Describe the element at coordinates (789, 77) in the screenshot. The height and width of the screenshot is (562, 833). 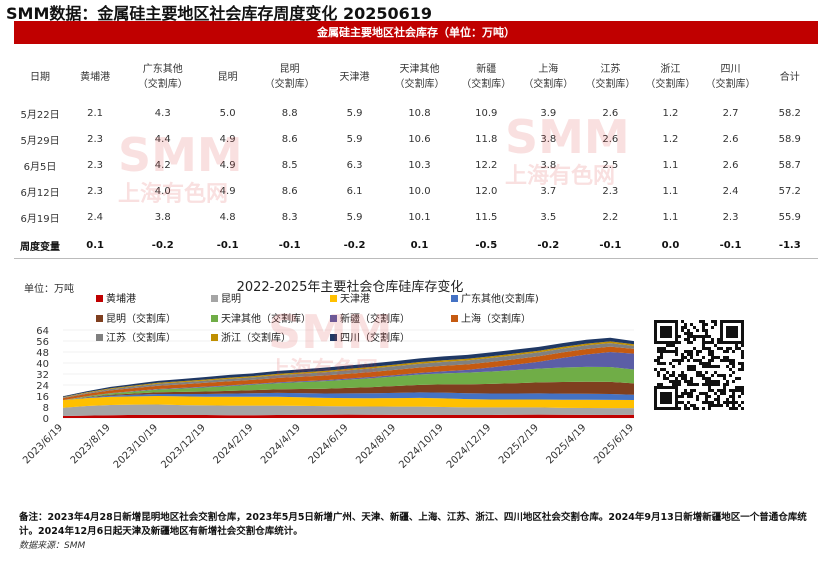
I see `column-header-label: 合计` at that location.